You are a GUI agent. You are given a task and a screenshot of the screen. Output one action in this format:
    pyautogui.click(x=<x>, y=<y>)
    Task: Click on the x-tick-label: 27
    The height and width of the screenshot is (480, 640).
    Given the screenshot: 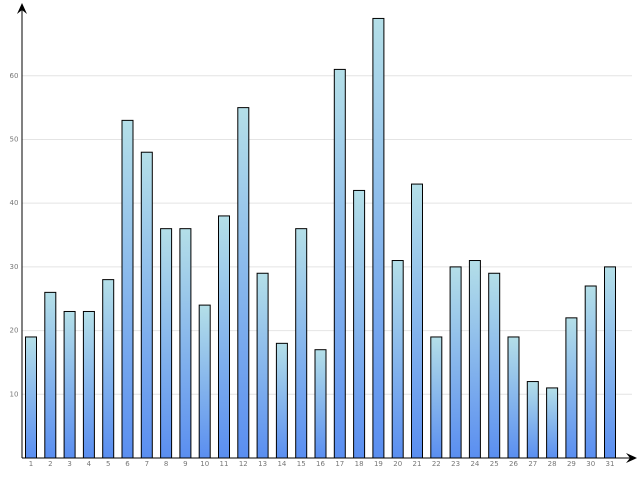 What is the action you would take?
    pyautogui.click(x=532, y=464)
    